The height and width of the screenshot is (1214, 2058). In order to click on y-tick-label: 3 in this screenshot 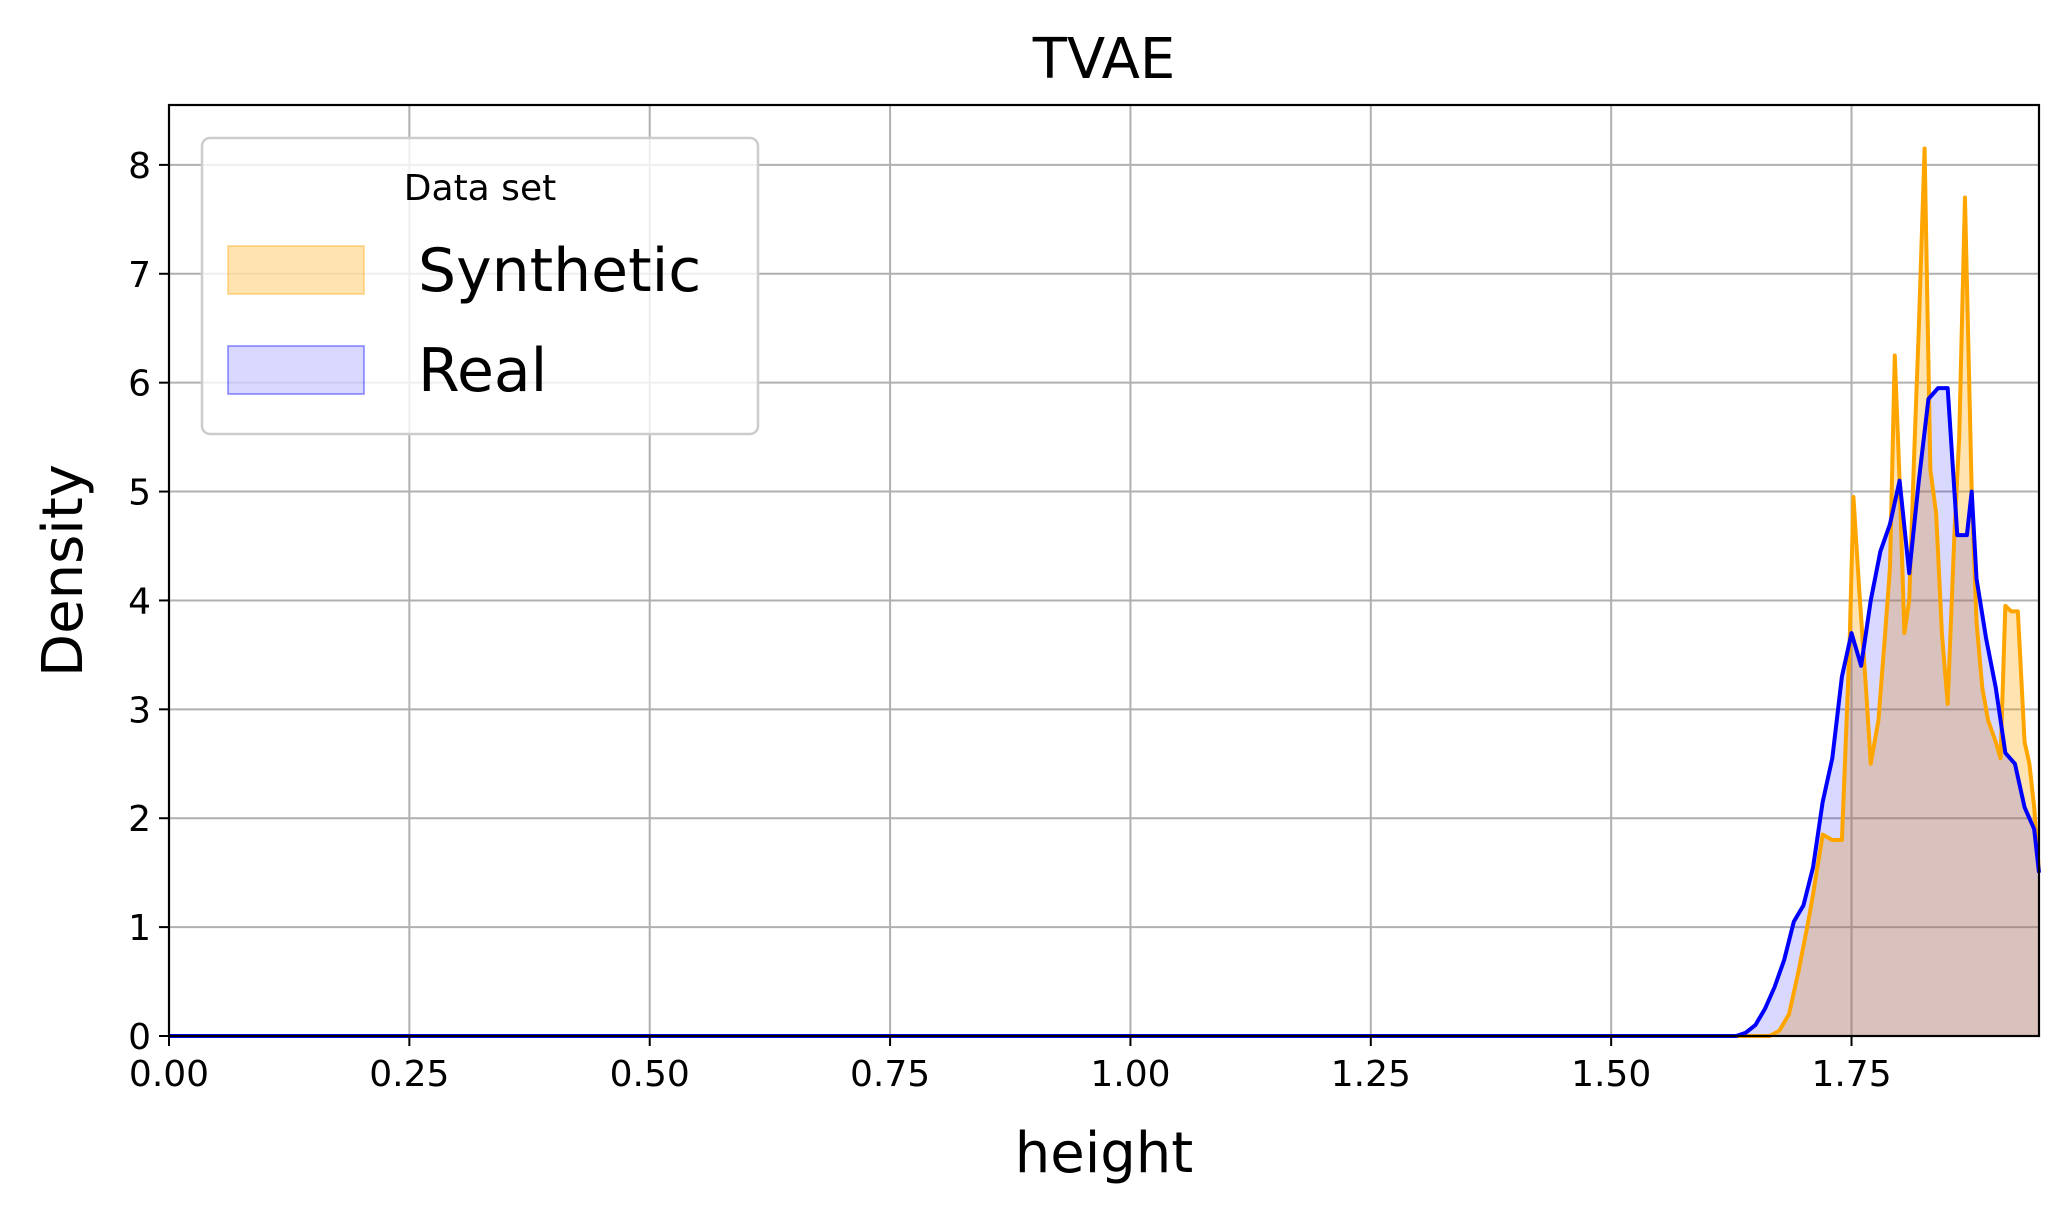, I will do `click(139, 710)`.